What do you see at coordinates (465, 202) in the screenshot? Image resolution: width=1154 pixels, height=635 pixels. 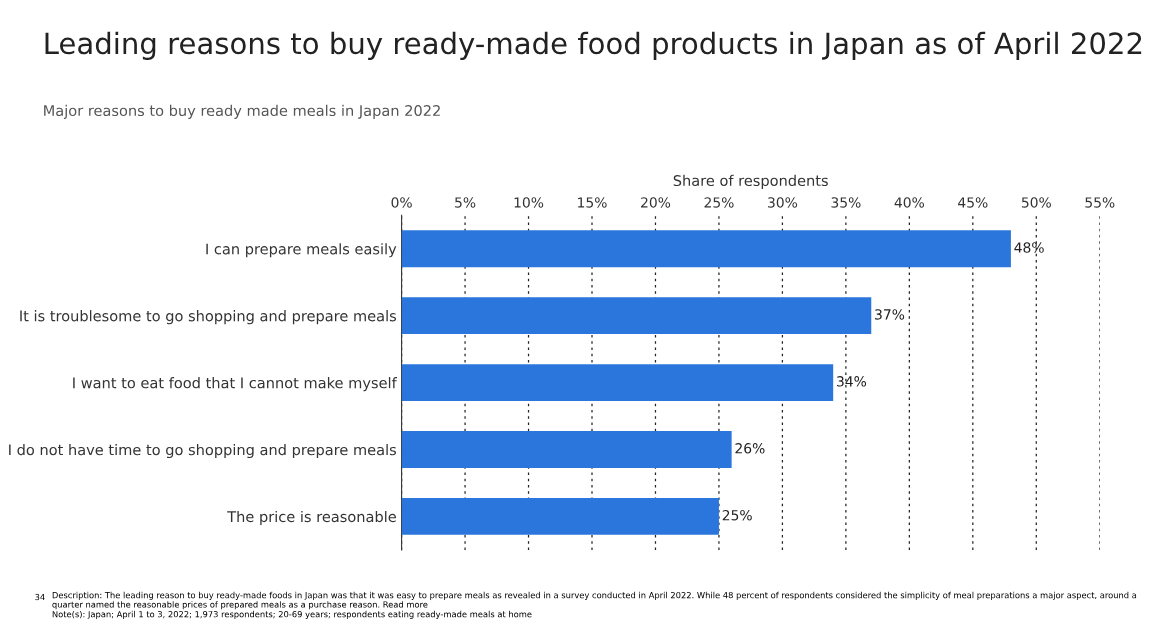 I see `x-tick-label: 5%` at bounding box center [465, 202].